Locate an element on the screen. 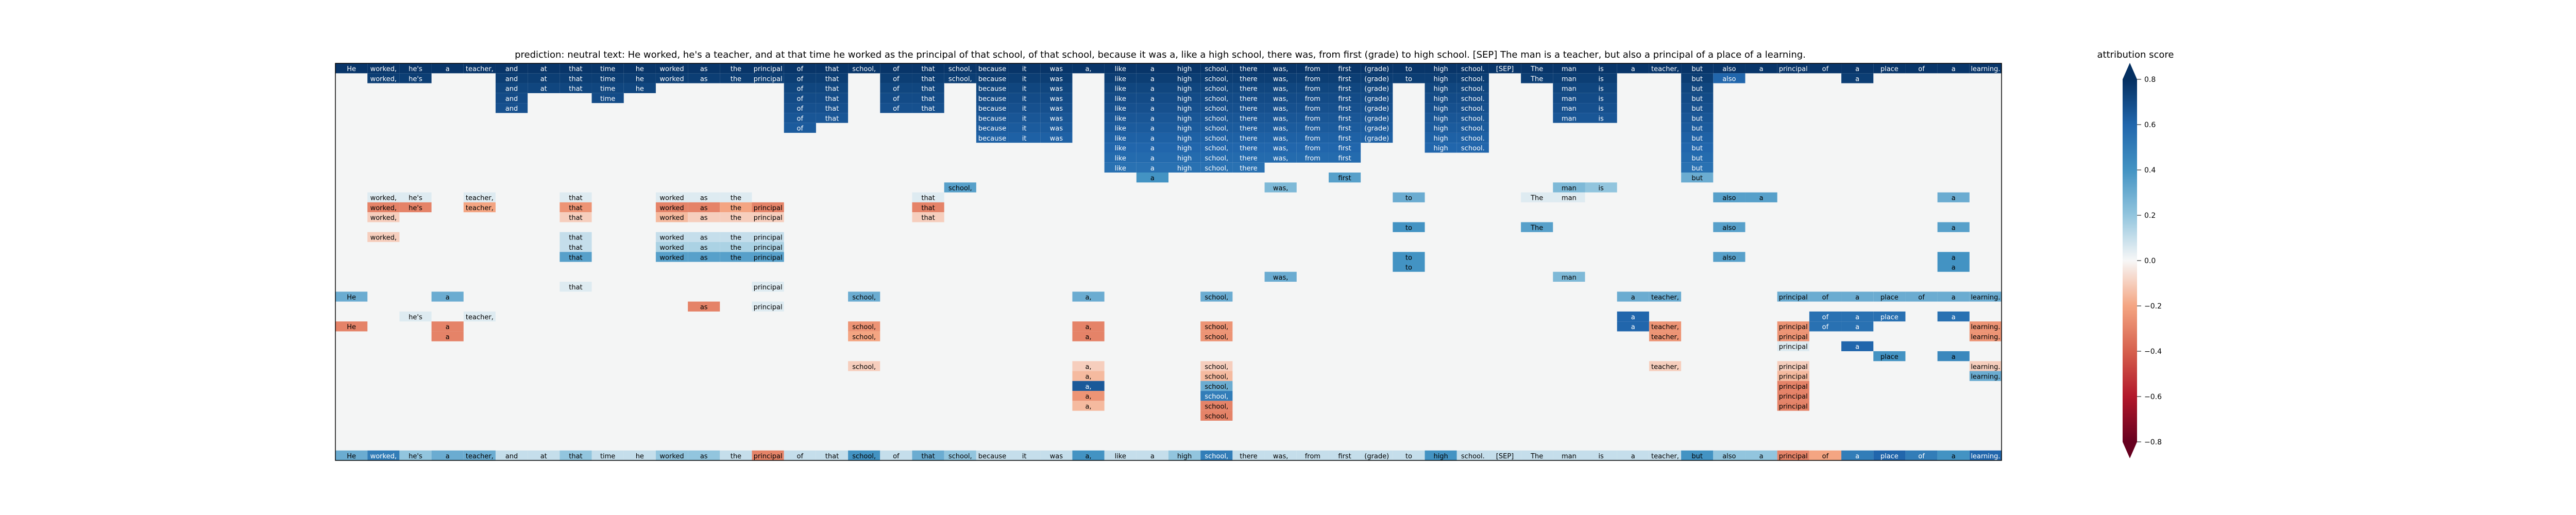 The image size is (2576, 515). token-cell-label: because is located at coordinates (992, 456).